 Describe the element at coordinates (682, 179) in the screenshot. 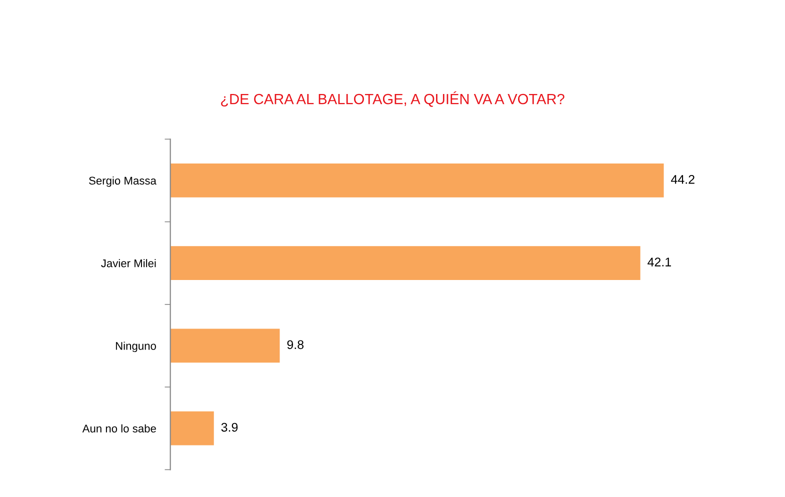

I see `data-label: 44.2` at that location.